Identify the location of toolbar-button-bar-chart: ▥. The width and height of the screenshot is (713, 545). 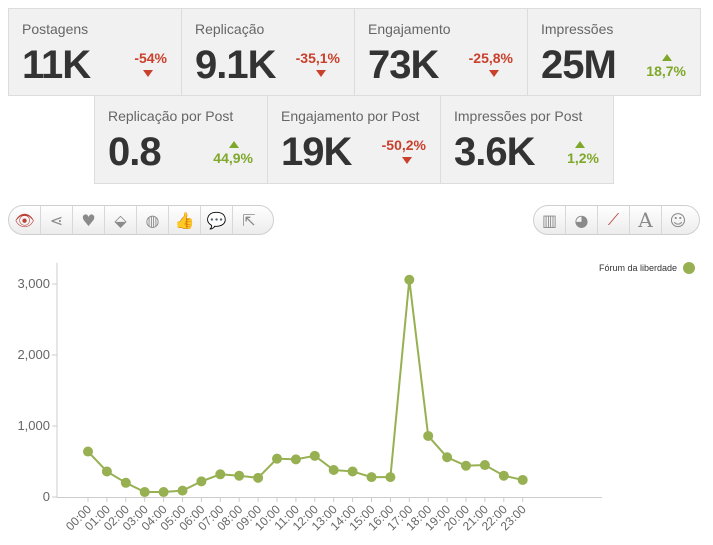
(550, 220).